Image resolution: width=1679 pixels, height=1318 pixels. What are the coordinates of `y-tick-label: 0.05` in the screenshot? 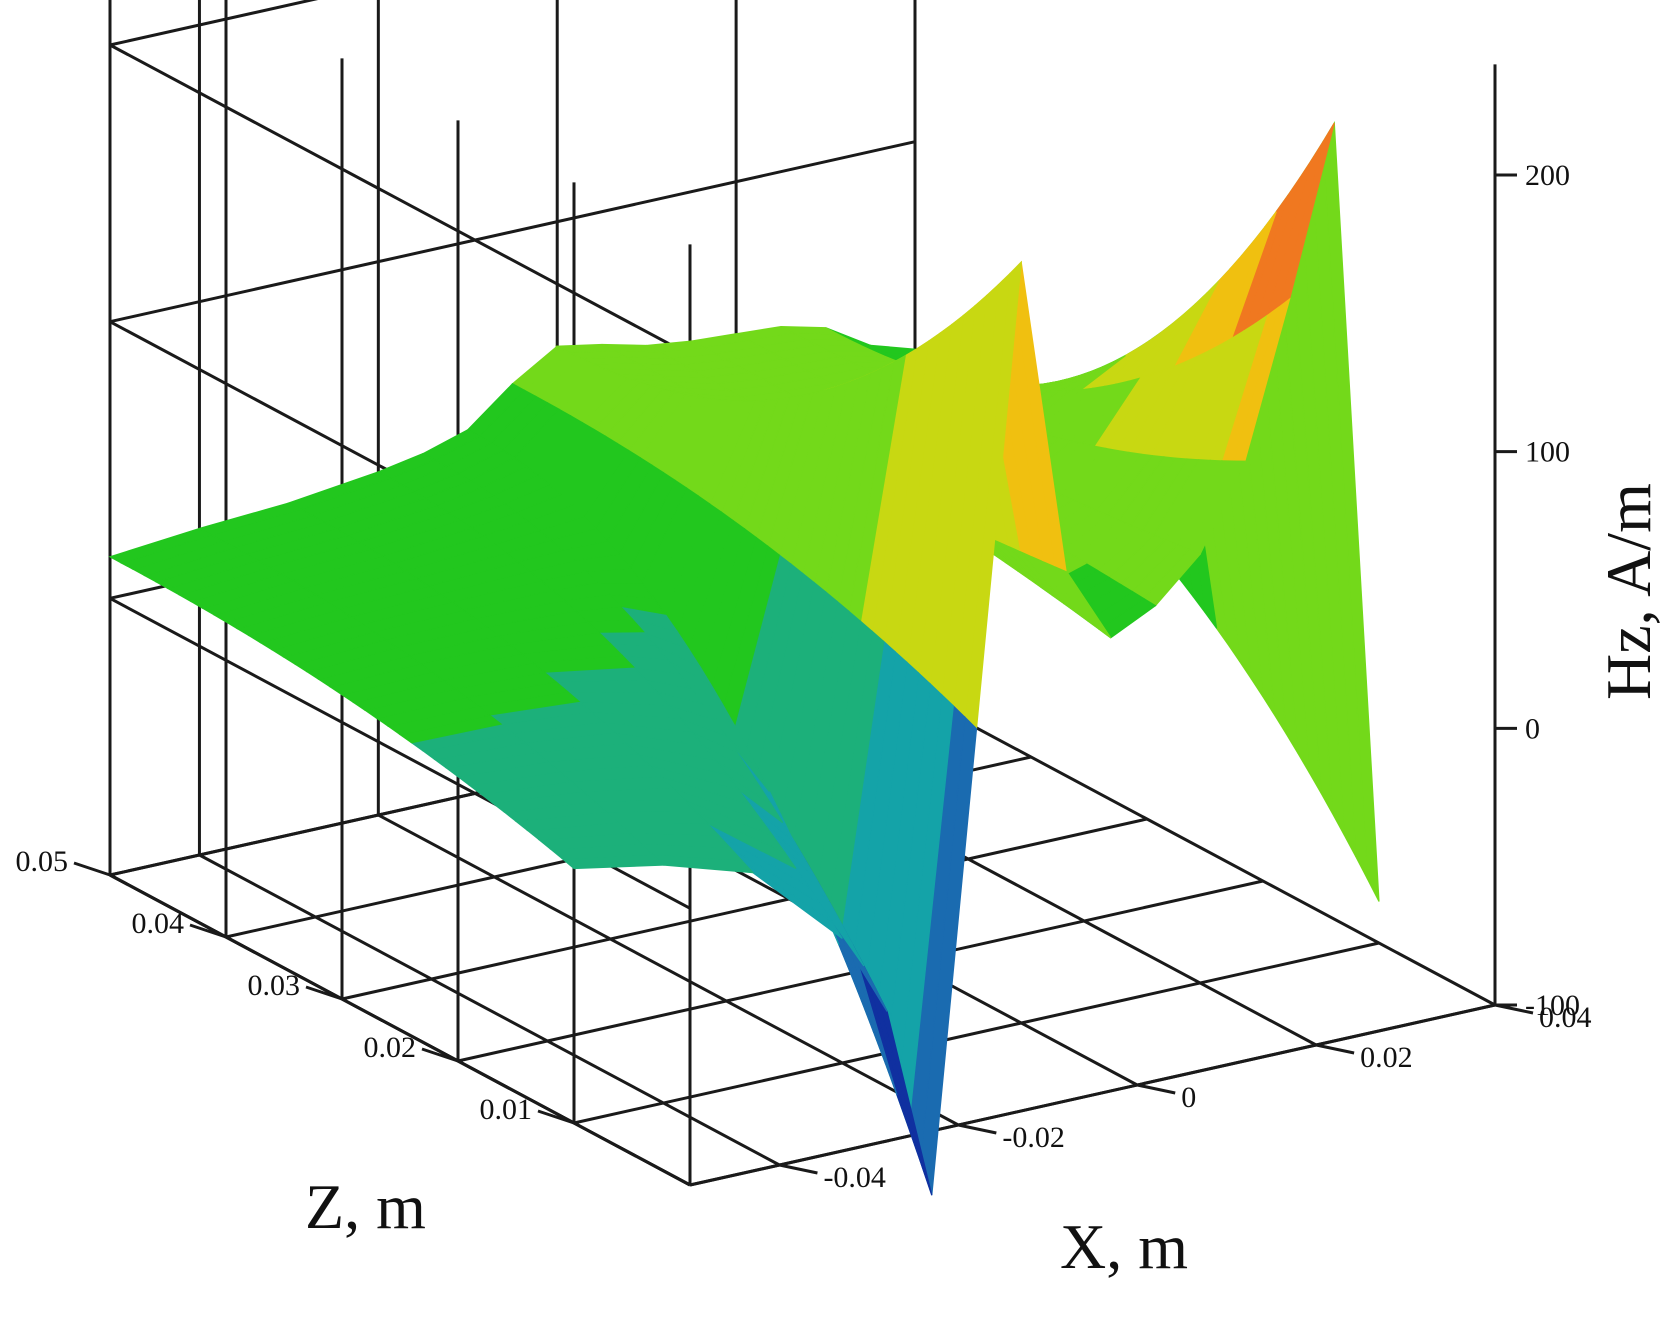 It's located at (42, 861).